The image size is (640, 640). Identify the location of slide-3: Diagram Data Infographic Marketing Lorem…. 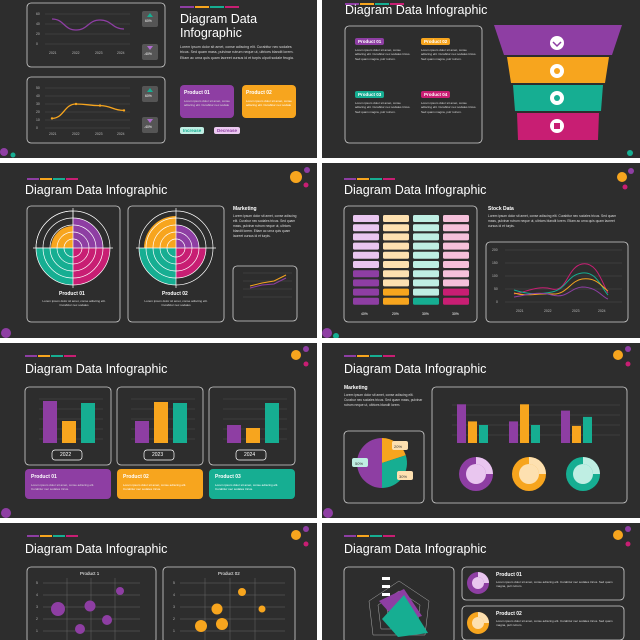
(158, 250).